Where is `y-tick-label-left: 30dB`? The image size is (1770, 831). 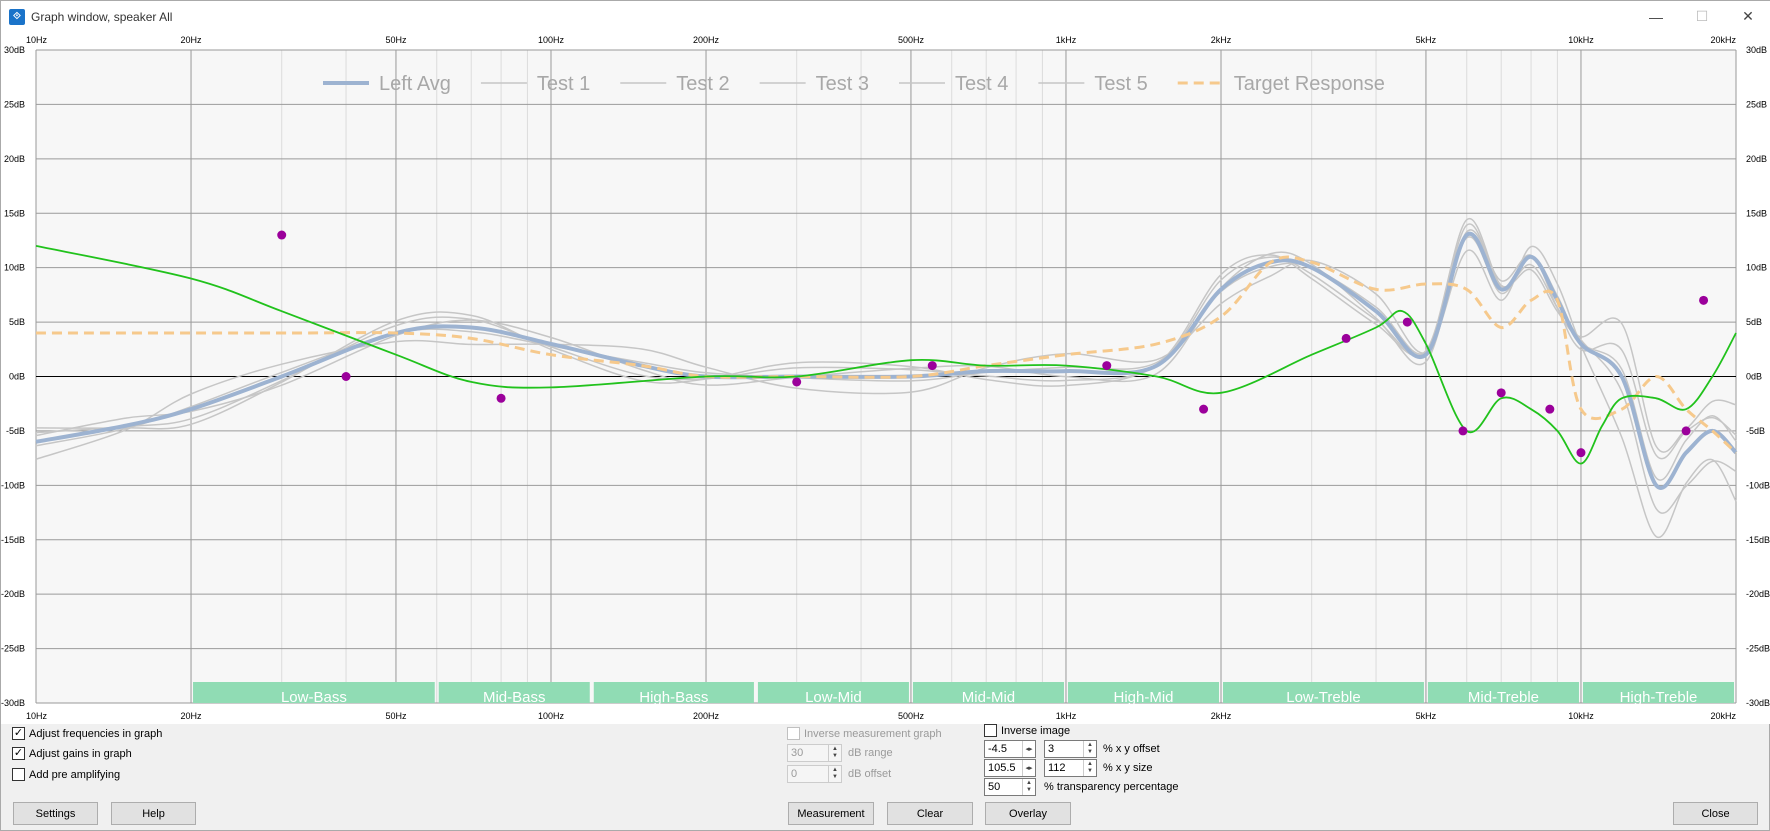
y-tick-label-left: 30dB is located at coordinates (14, 50).